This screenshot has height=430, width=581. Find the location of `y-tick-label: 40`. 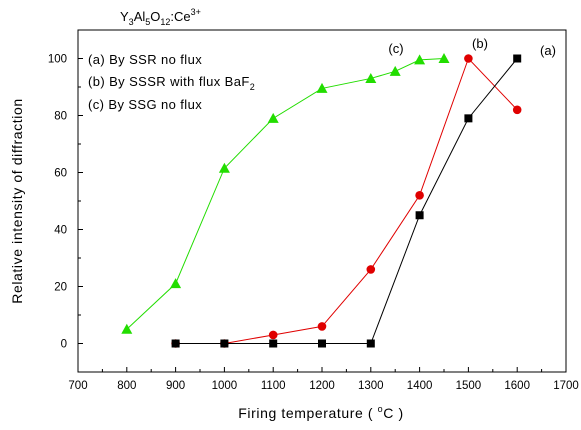

y-tick-label: 40 is located at coordinates (60, 231).